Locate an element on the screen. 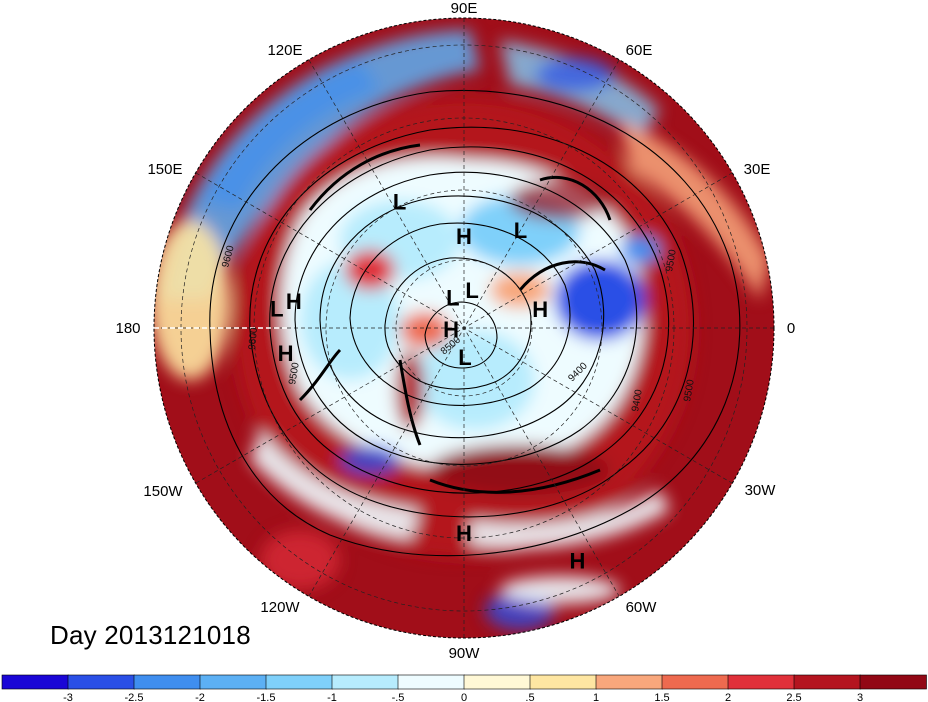 This screenshot has width=928, height=702. lon-label-0: 0 is located at coordinates (791, 328).